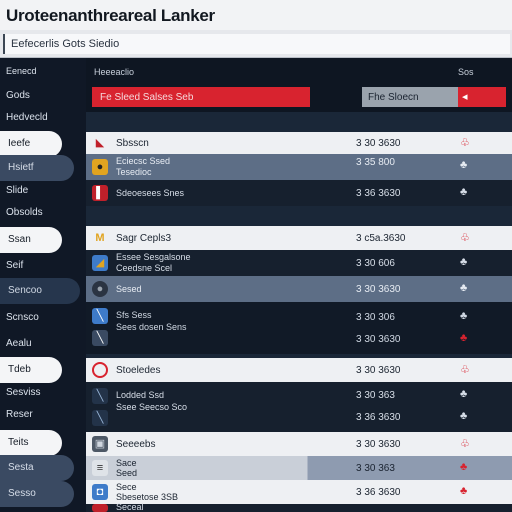 This screenshot has width=512, height=512. I want to click on column-header: Heeeaclio Sos, so click(299, 71).